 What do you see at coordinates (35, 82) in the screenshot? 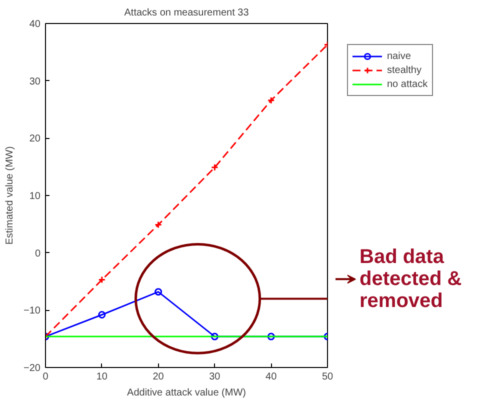
I see `y-tick-label: 30` at bounding box center [35, 82].